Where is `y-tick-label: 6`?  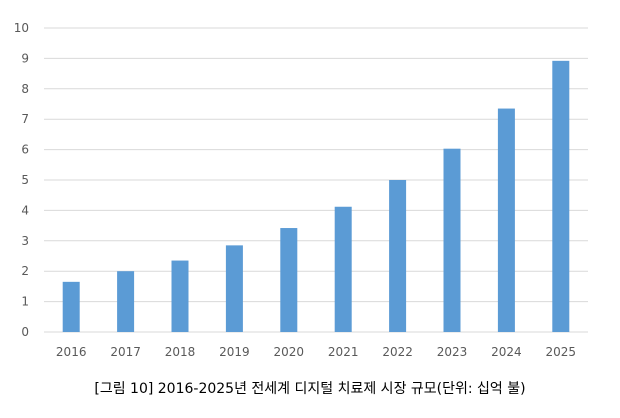 y-tick-label: 6 is located at coordinates (25, 150).